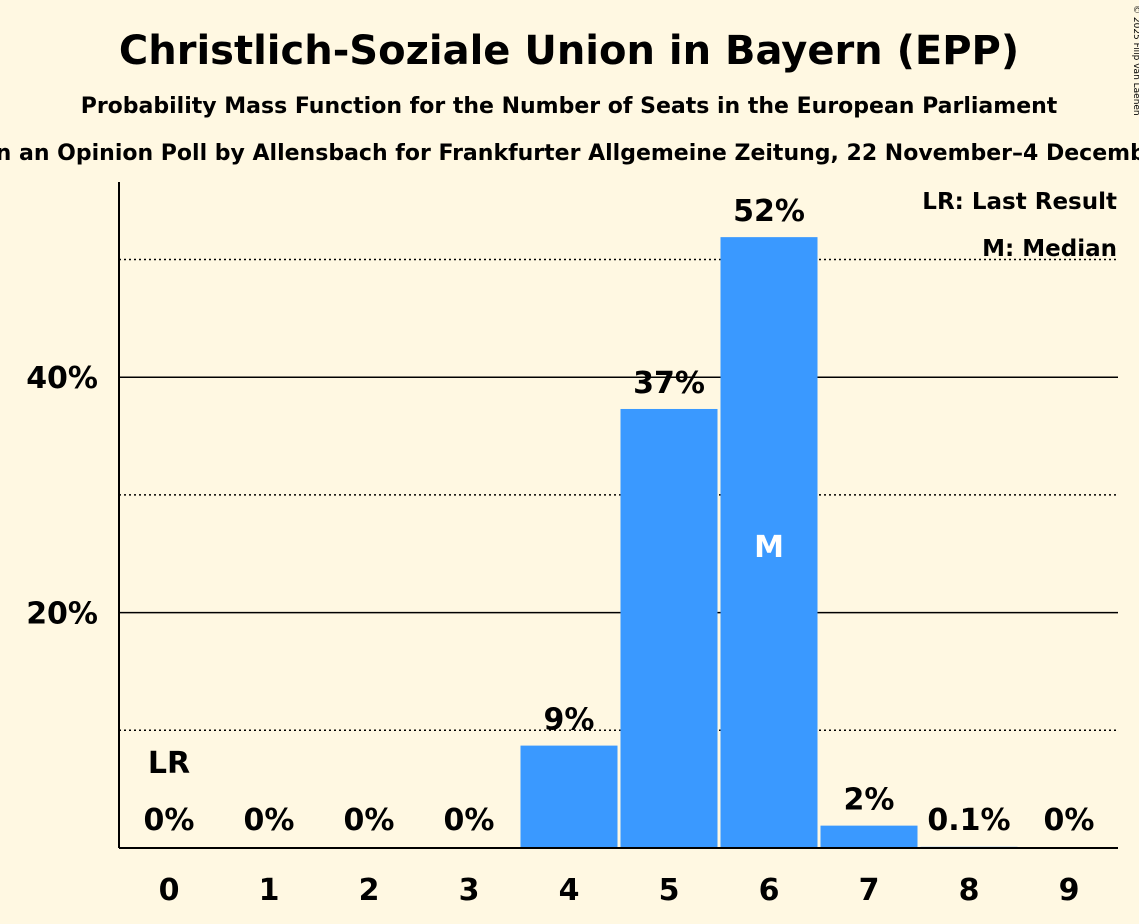 The height and width of the screenshot is (924, 1139). What do you see at coordinates (669, 383) in the screenshot?
I see `bar-value-label: 37%` at bounding box center [669, 383].